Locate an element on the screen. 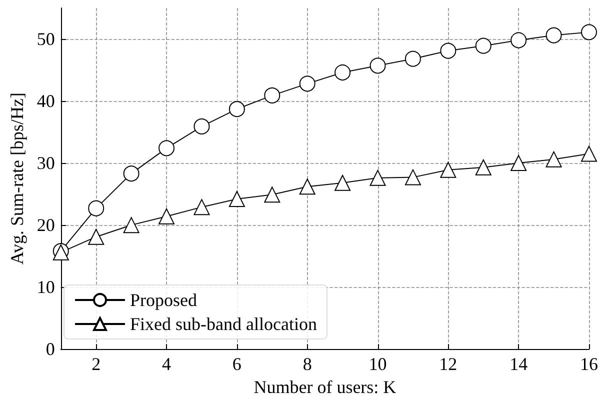 The image size is (601, 401). x-axis-title: Number of users: K is located at coordinates (325, 387).